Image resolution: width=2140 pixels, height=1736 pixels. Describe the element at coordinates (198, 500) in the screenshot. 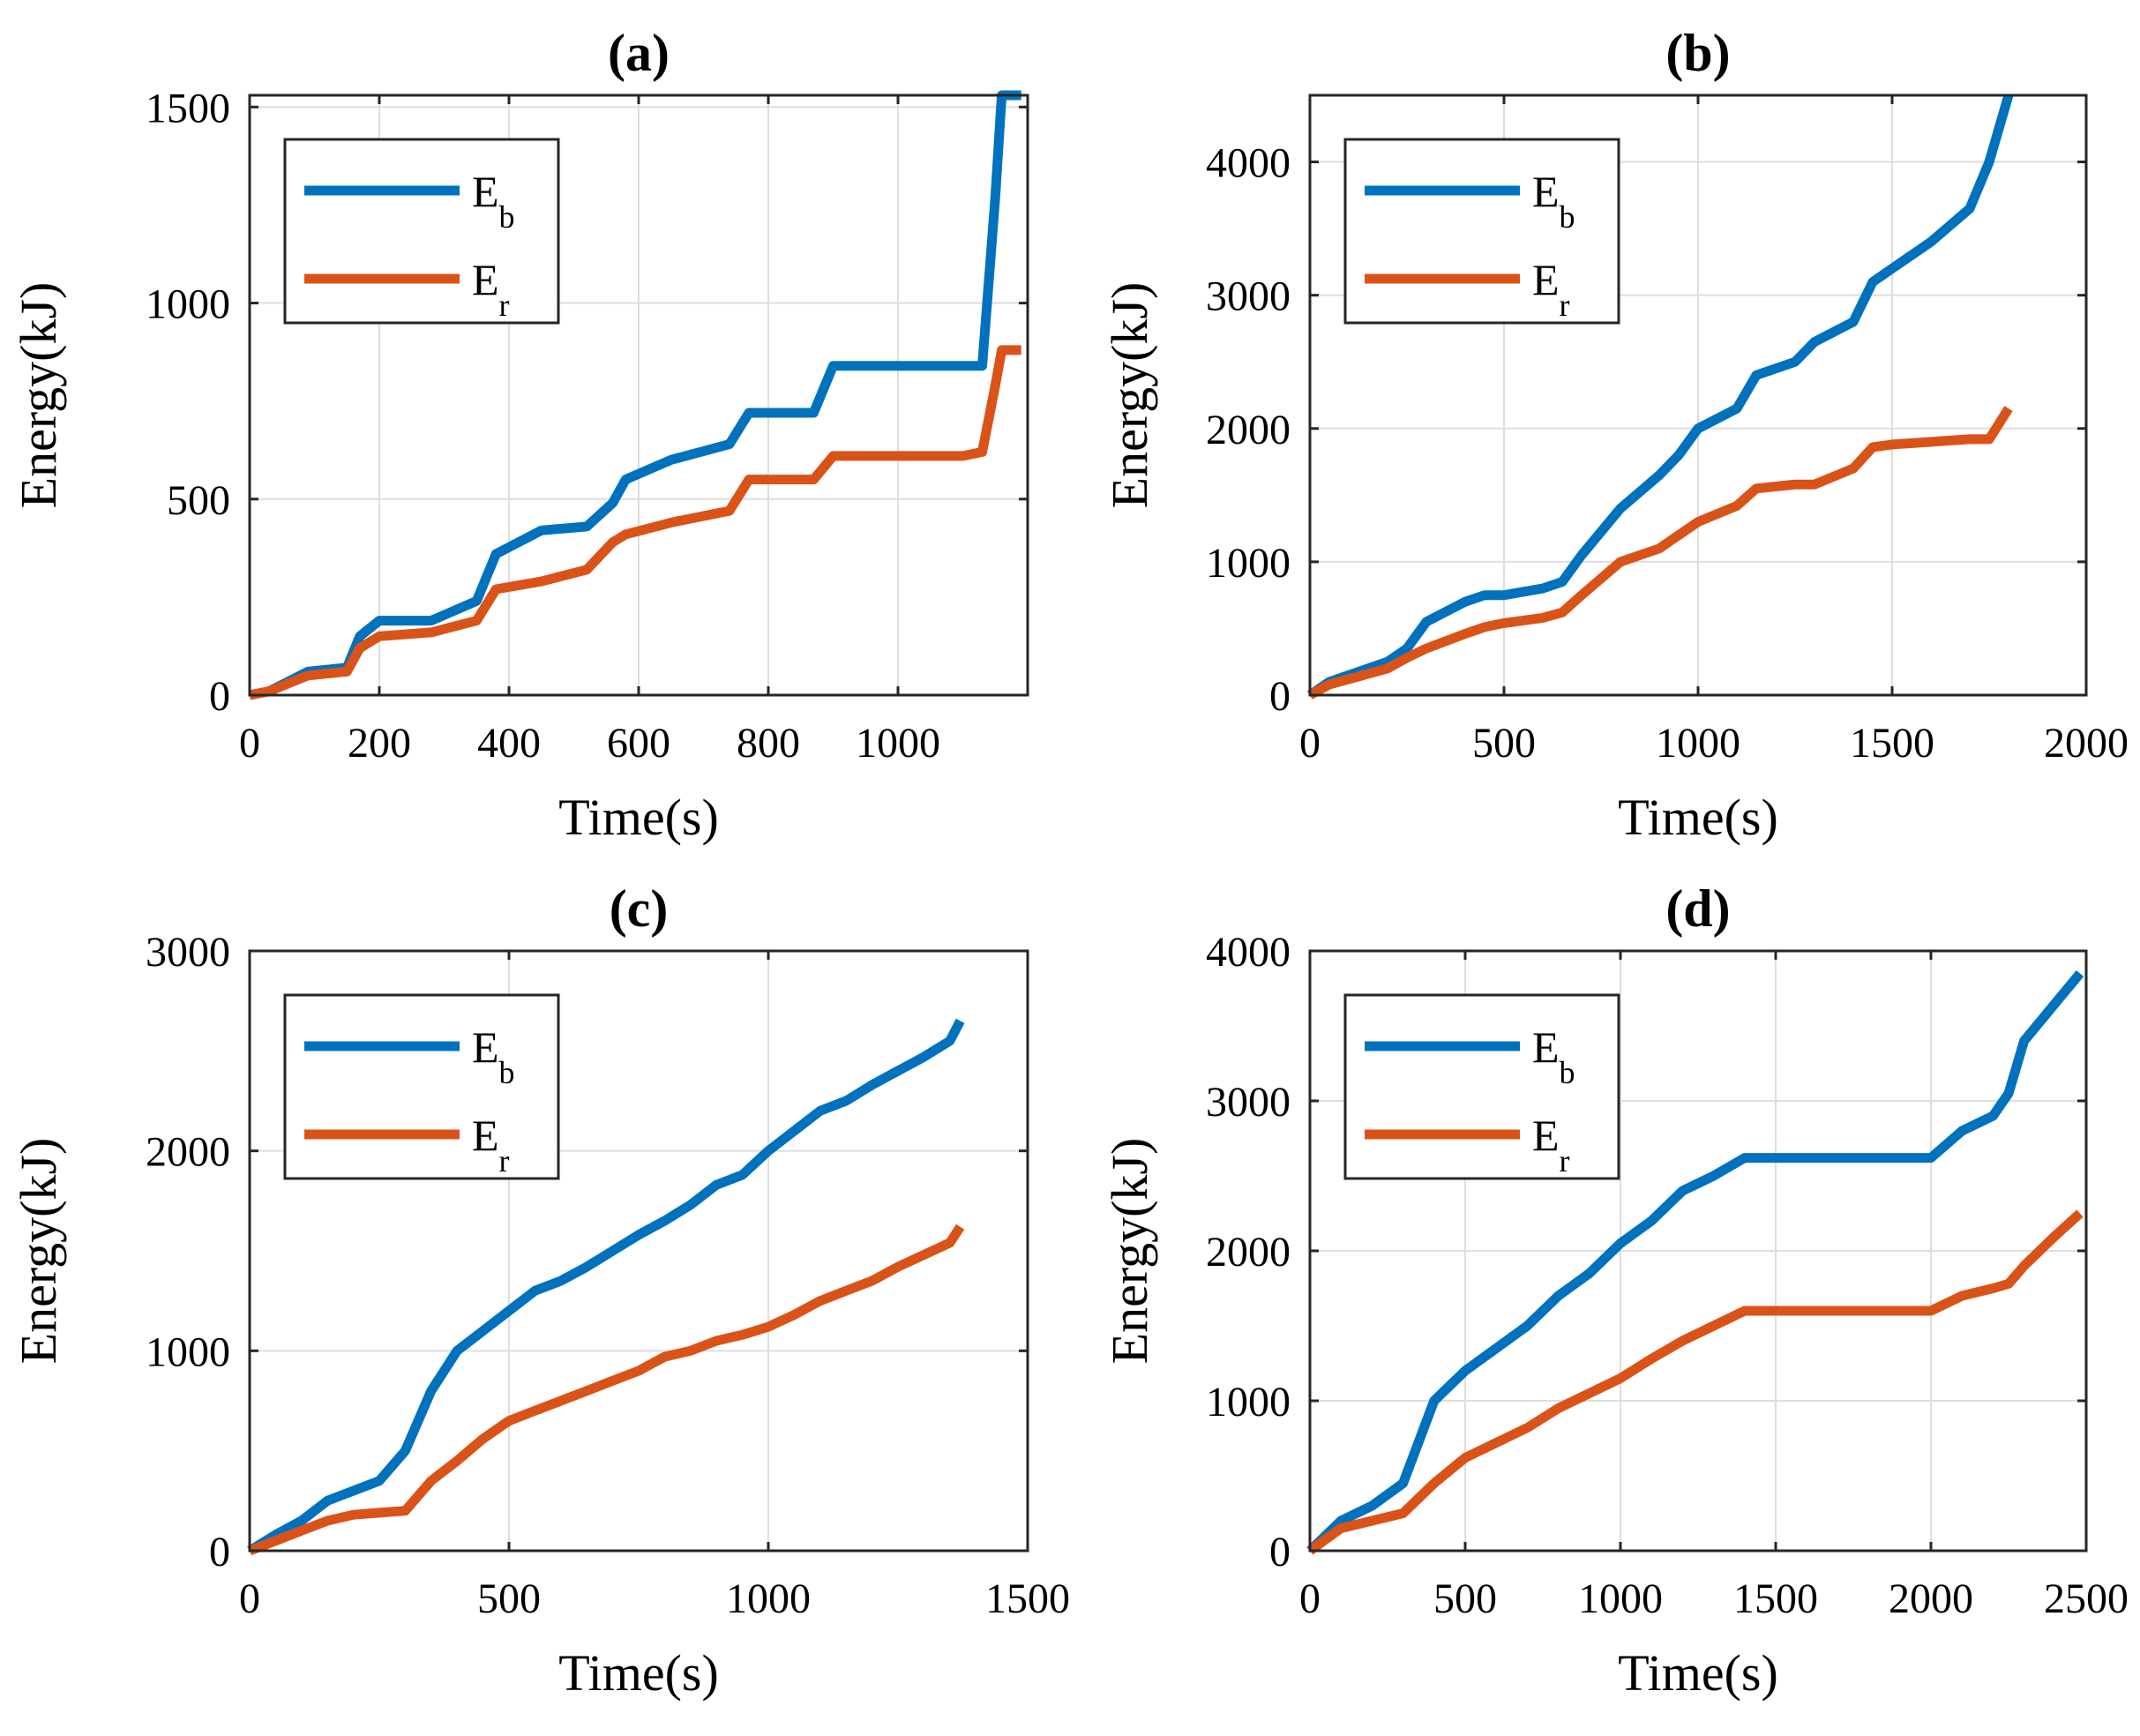

I see `y-tick-label: 500` at that location.